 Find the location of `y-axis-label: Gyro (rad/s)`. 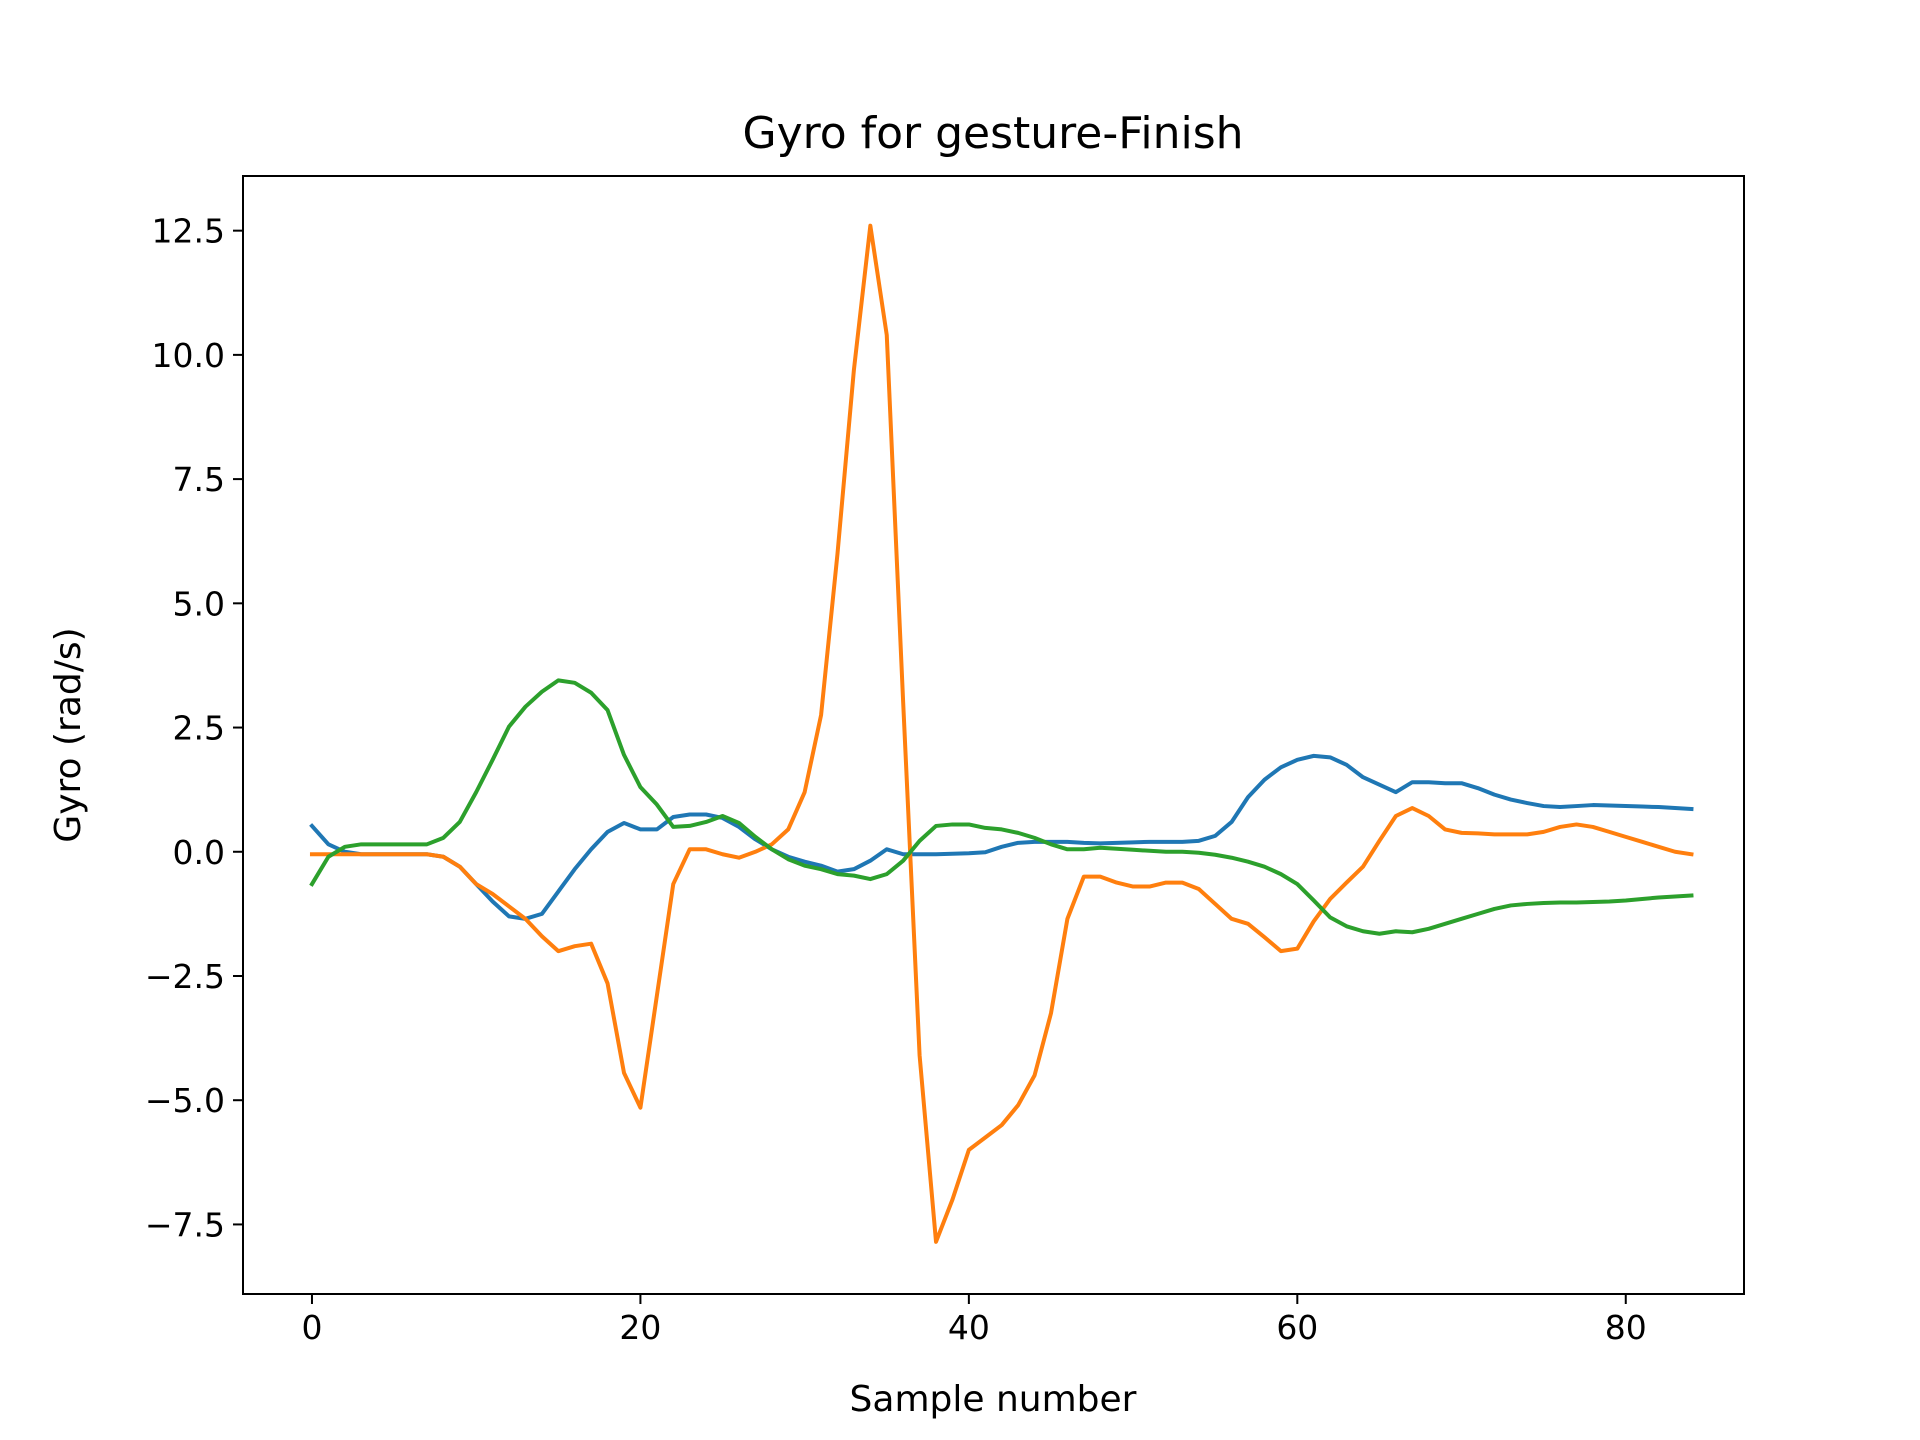

y-axis-label: Gyro (rad/s) is located at coordinates (68, 734).